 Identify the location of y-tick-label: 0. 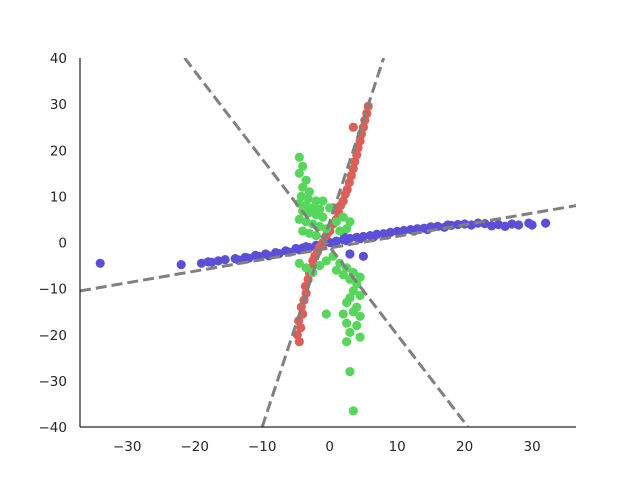
(62, 244).